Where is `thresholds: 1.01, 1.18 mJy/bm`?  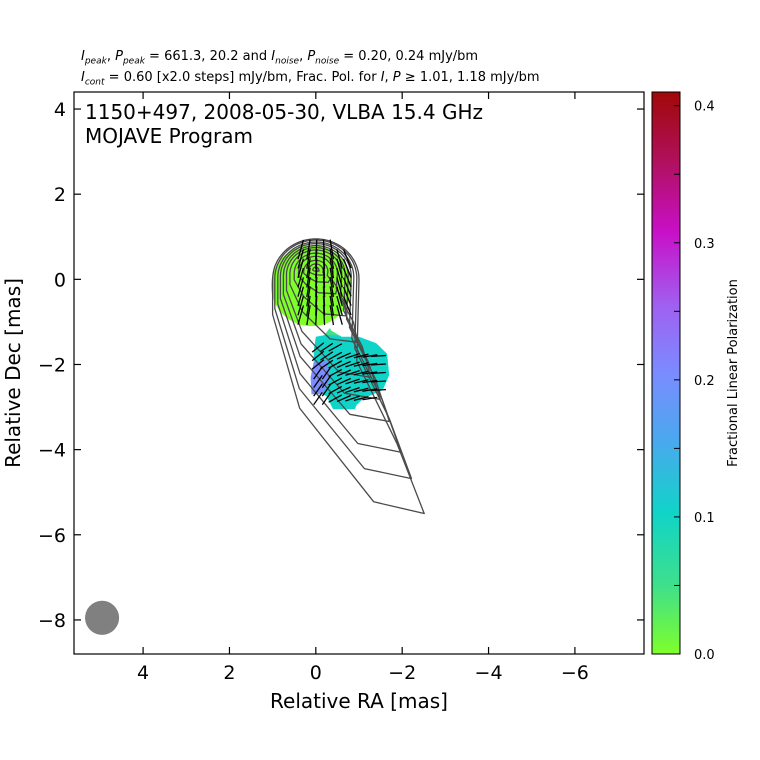
thresholds: 1.01, 1.18 mJy/bm is located at coordinates (479, 77).